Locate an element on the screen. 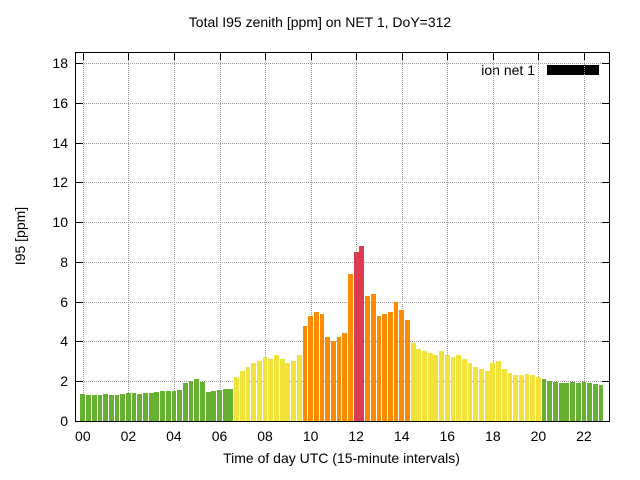 Image resolution: width=640 pixels, height=480 pixels. y-tick-label: 16 is located at coordinates (60, 102).